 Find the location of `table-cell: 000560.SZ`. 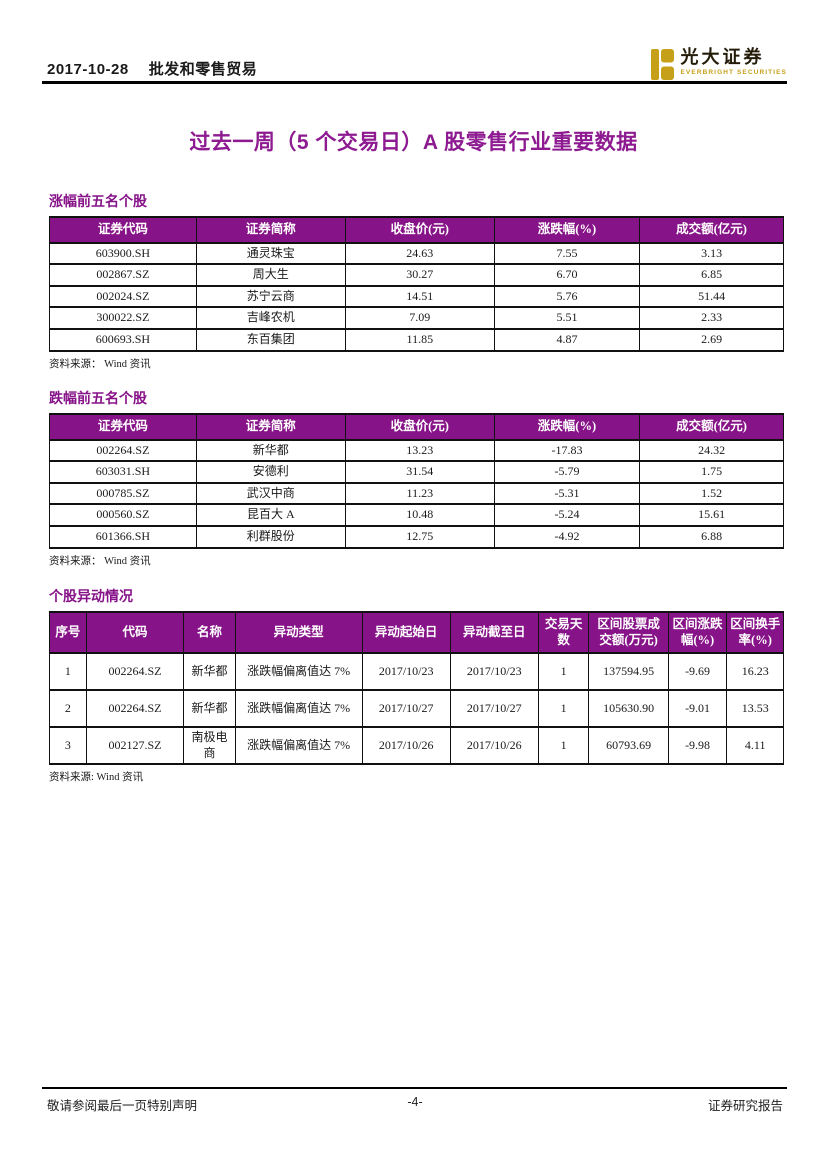

table-cell: 000560.SZ is located at coordinates (123, 515).